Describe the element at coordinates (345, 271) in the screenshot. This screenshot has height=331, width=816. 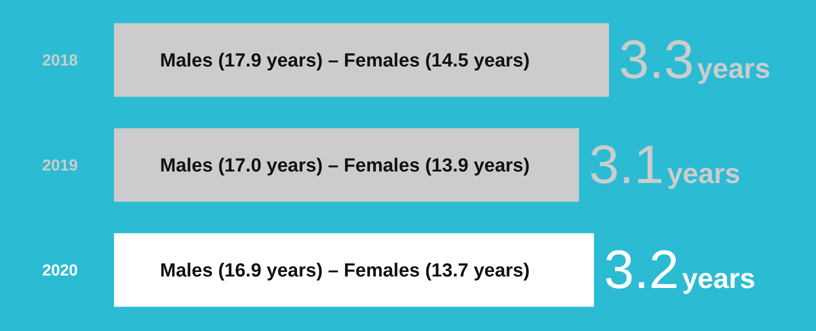
I see `annotation: Males (16.9 years) – Females (13.7 years)` at that location.